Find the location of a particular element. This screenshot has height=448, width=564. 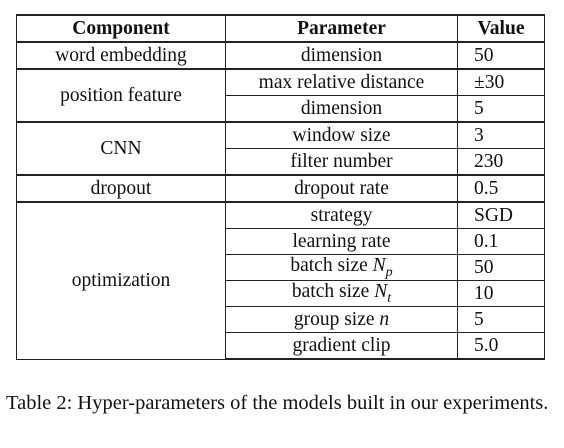

component-cell: dropout is located at coordinates (121, 188).